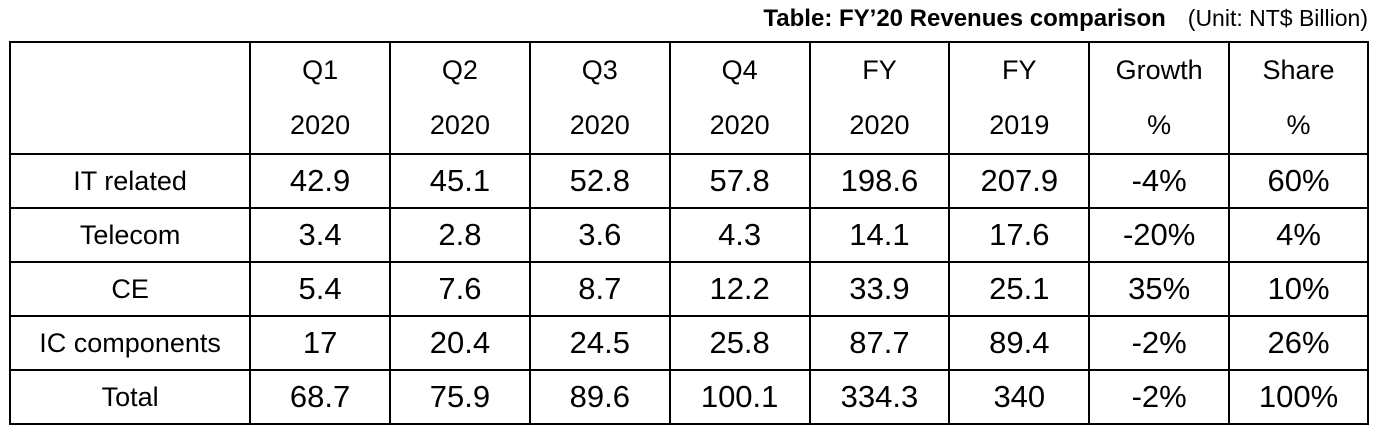 This screenshot has height=425, width=1376. What do you see at coordinates (320, 289) in the screenshot?
I see `table-cell: 5.4` at bounding box center [320, 289].